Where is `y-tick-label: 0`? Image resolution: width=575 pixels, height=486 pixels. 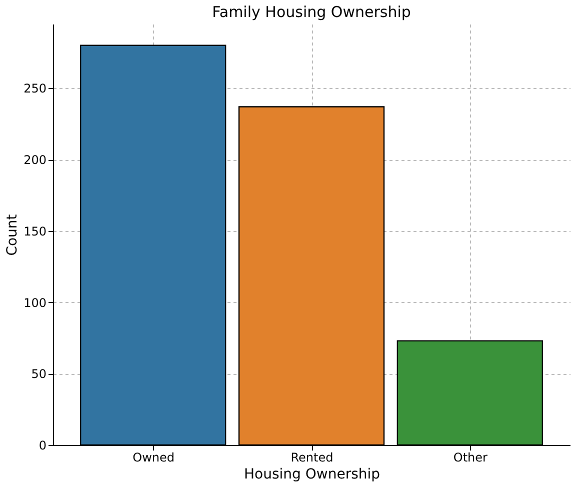
y-tick-label: 0 is located at coordinates (42, 445).